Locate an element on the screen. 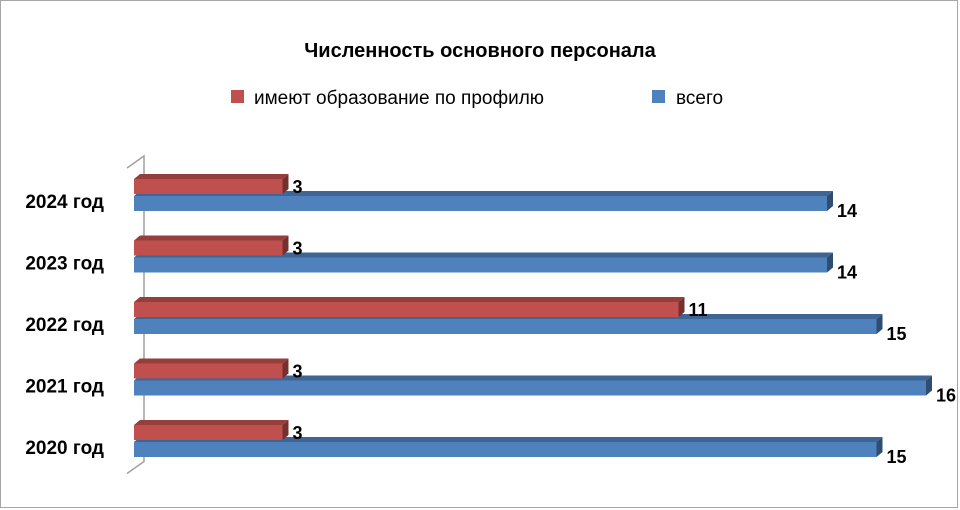 The image size is (960, 510). category-label: 2023 год is located at coordinates (64, 264).